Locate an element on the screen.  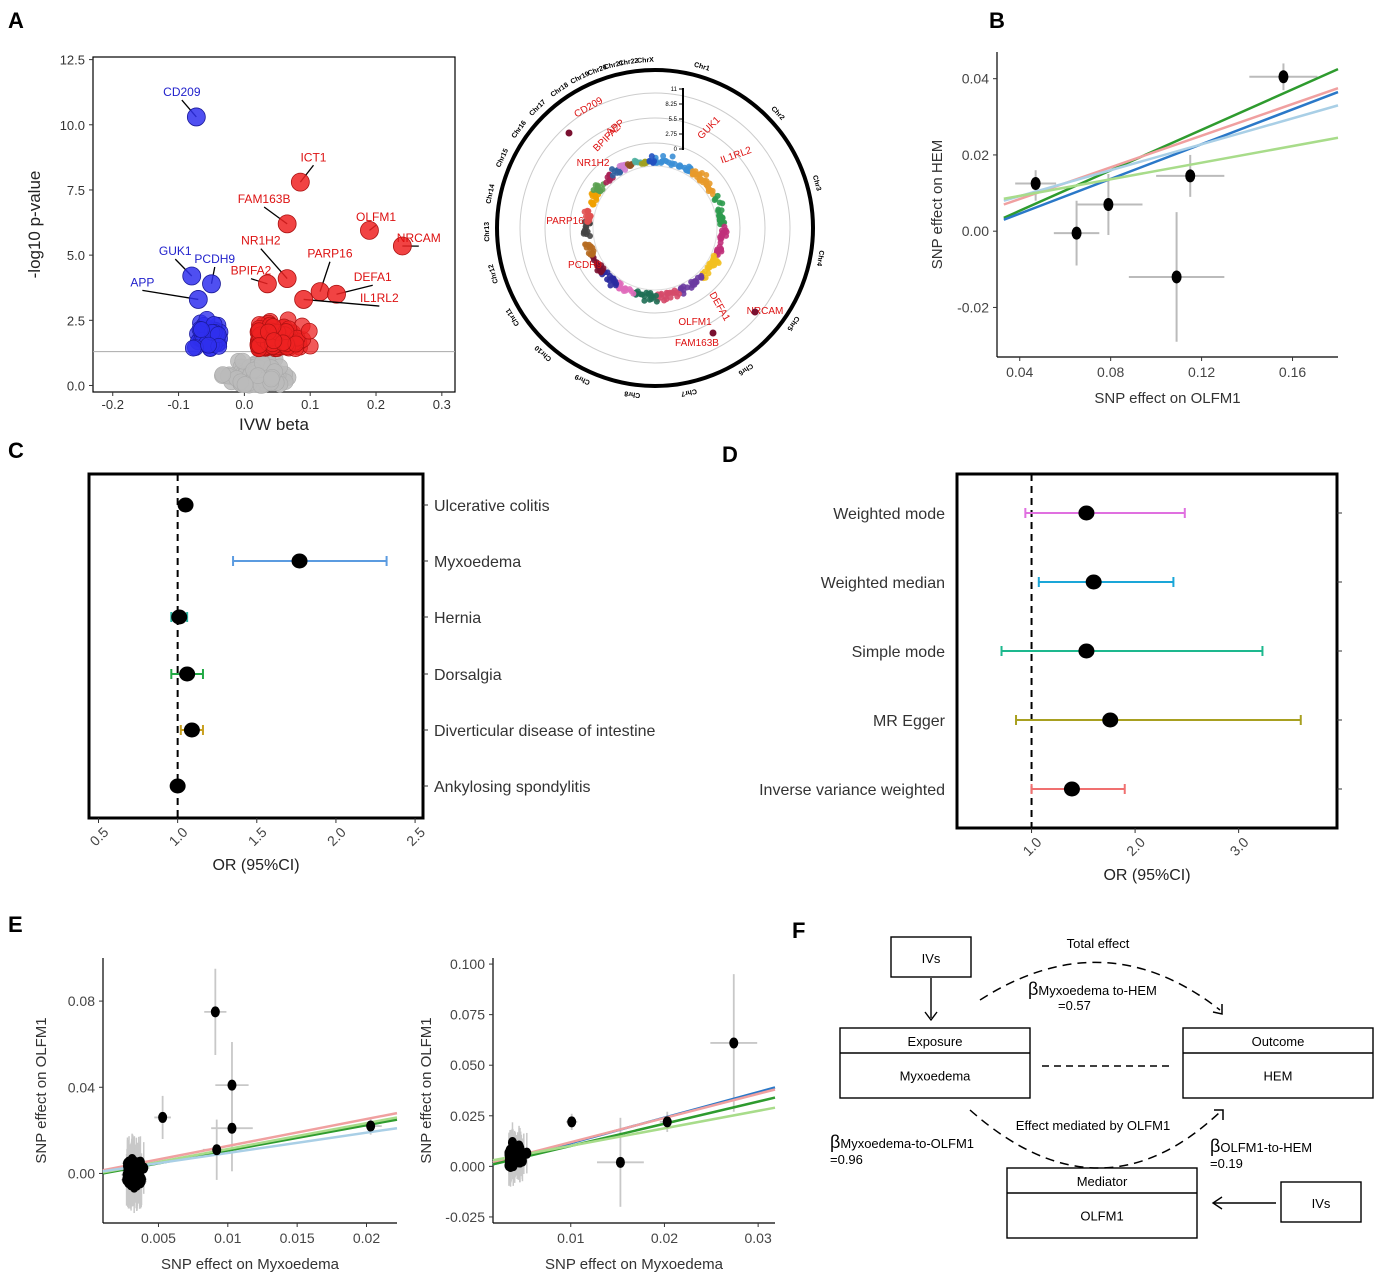
x-tick-label: 1.0 is located at coordinates (178, 836).